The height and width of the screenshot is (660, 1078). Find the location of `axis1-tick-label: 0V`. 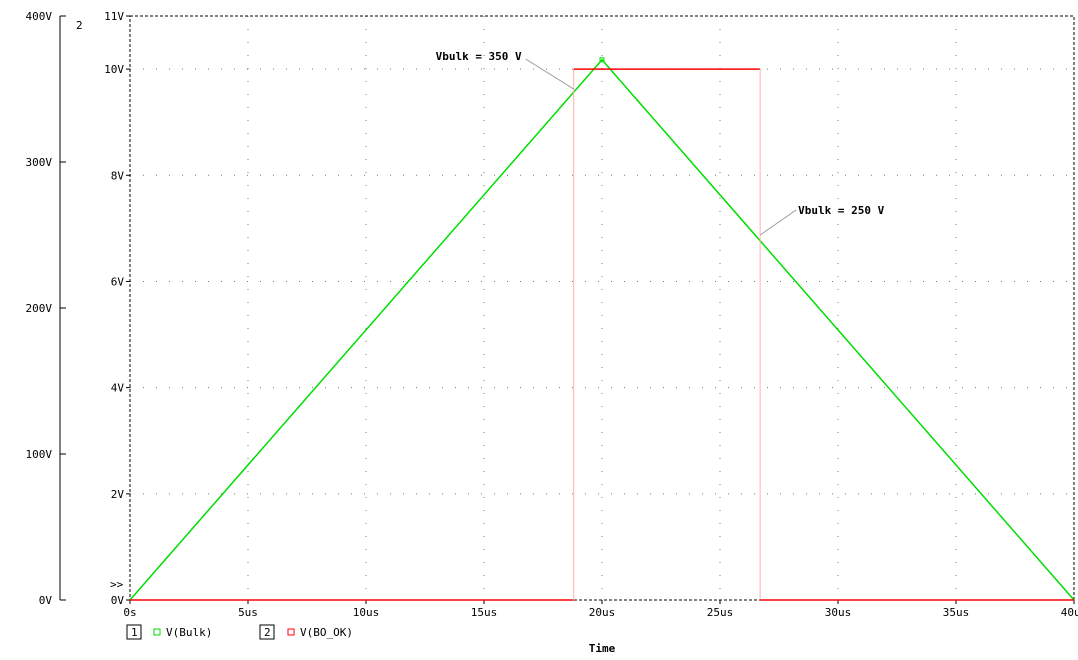

axis1-tick-label: 0V is located at coordinates (46, 600).